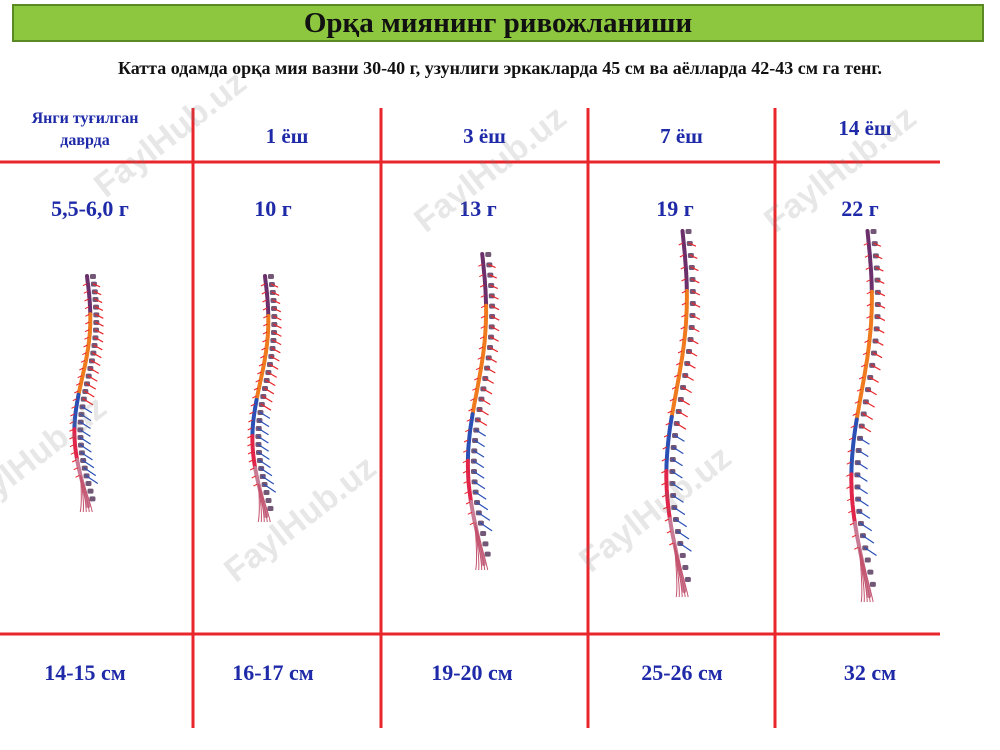 This screenshot has width=1000, height=750. Describe the element at coordinates (675, 208) in the screenshot. I see `weight-7-years: 19 г` at that location.